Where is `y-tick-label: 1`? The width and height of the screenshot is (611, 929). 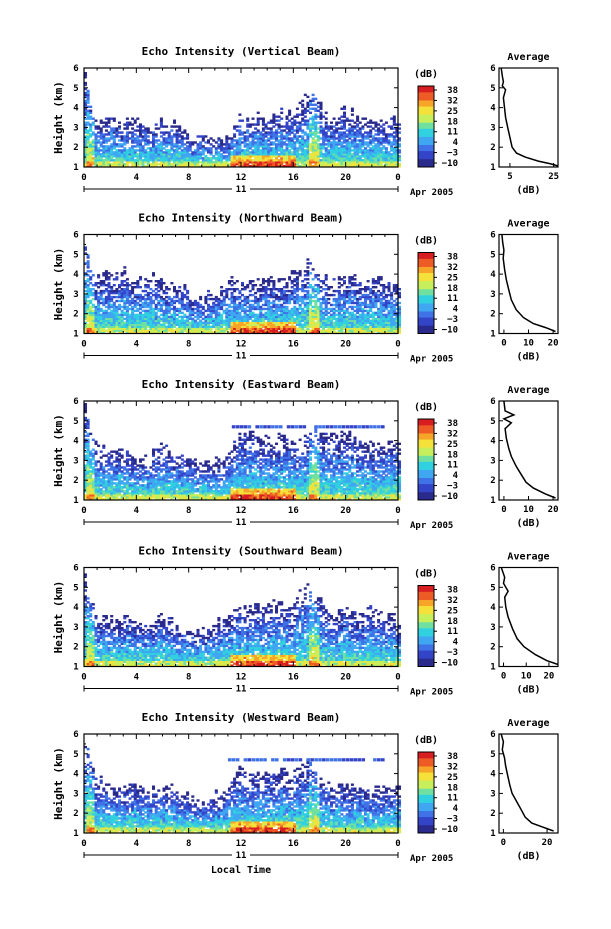
y-tick-label: 1 is located at coordinates (75, 168).